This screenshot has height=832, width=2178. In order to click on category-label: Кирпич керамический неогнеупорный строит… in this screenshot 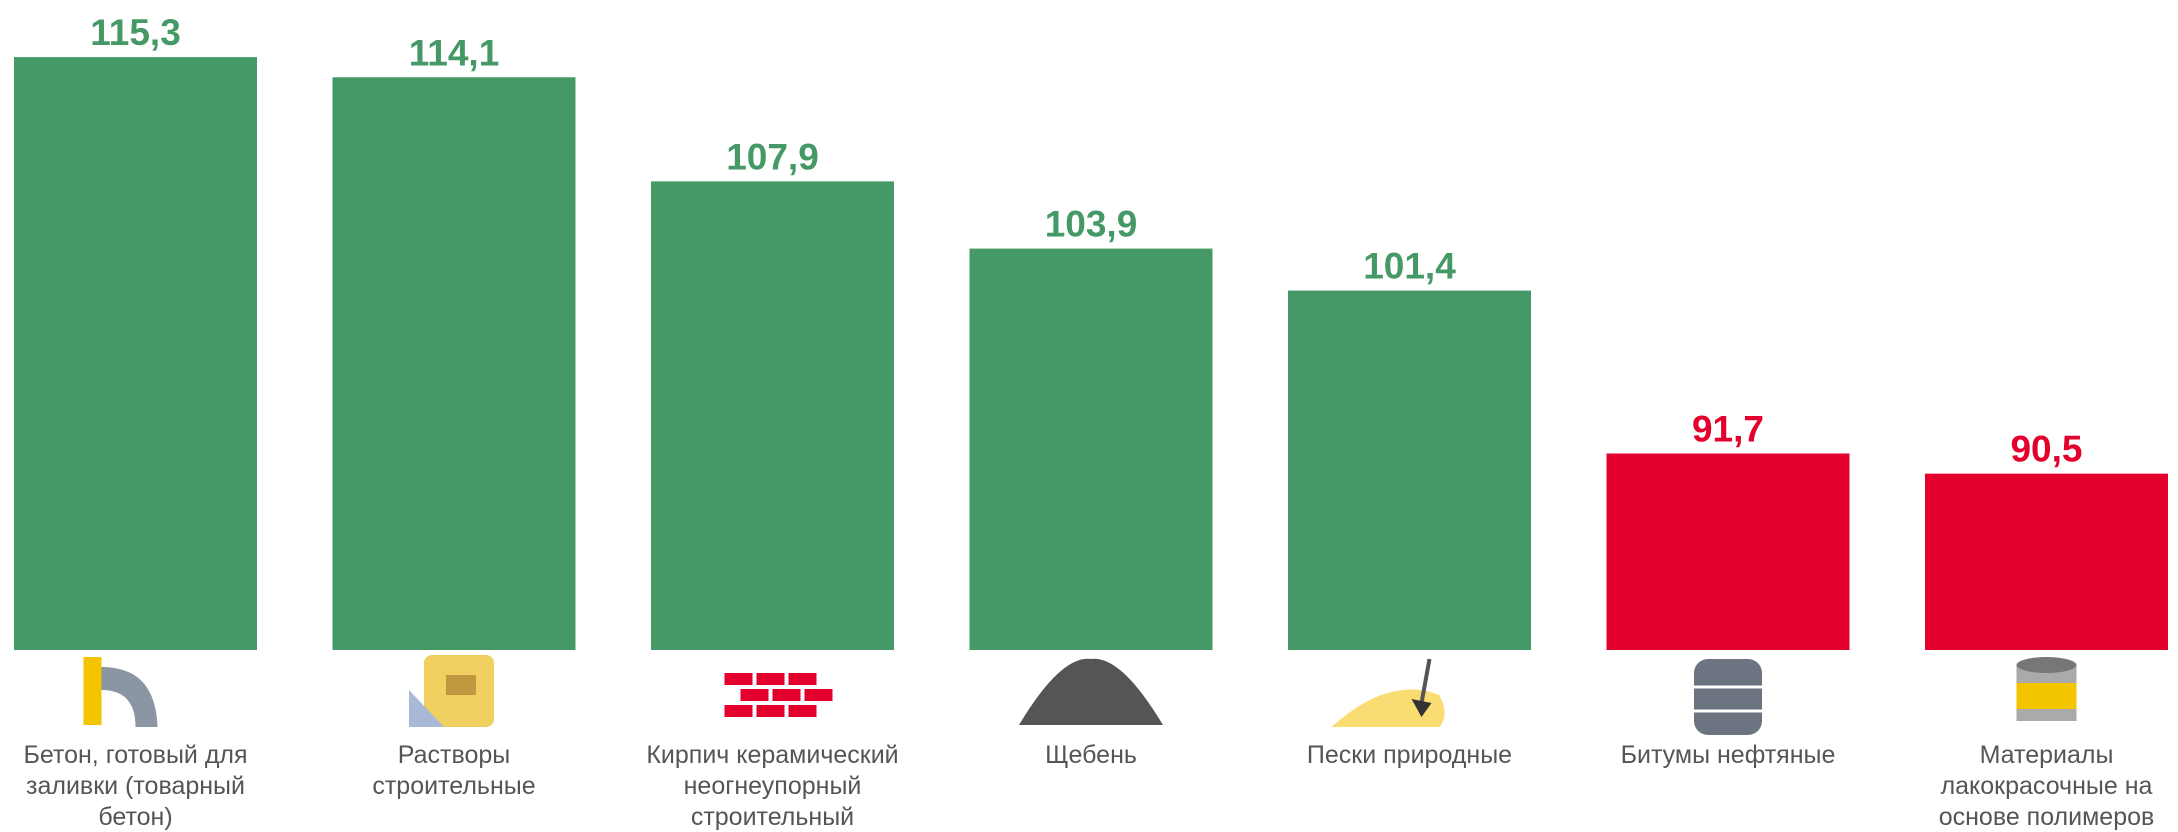, I will do `click(772, 786)`.